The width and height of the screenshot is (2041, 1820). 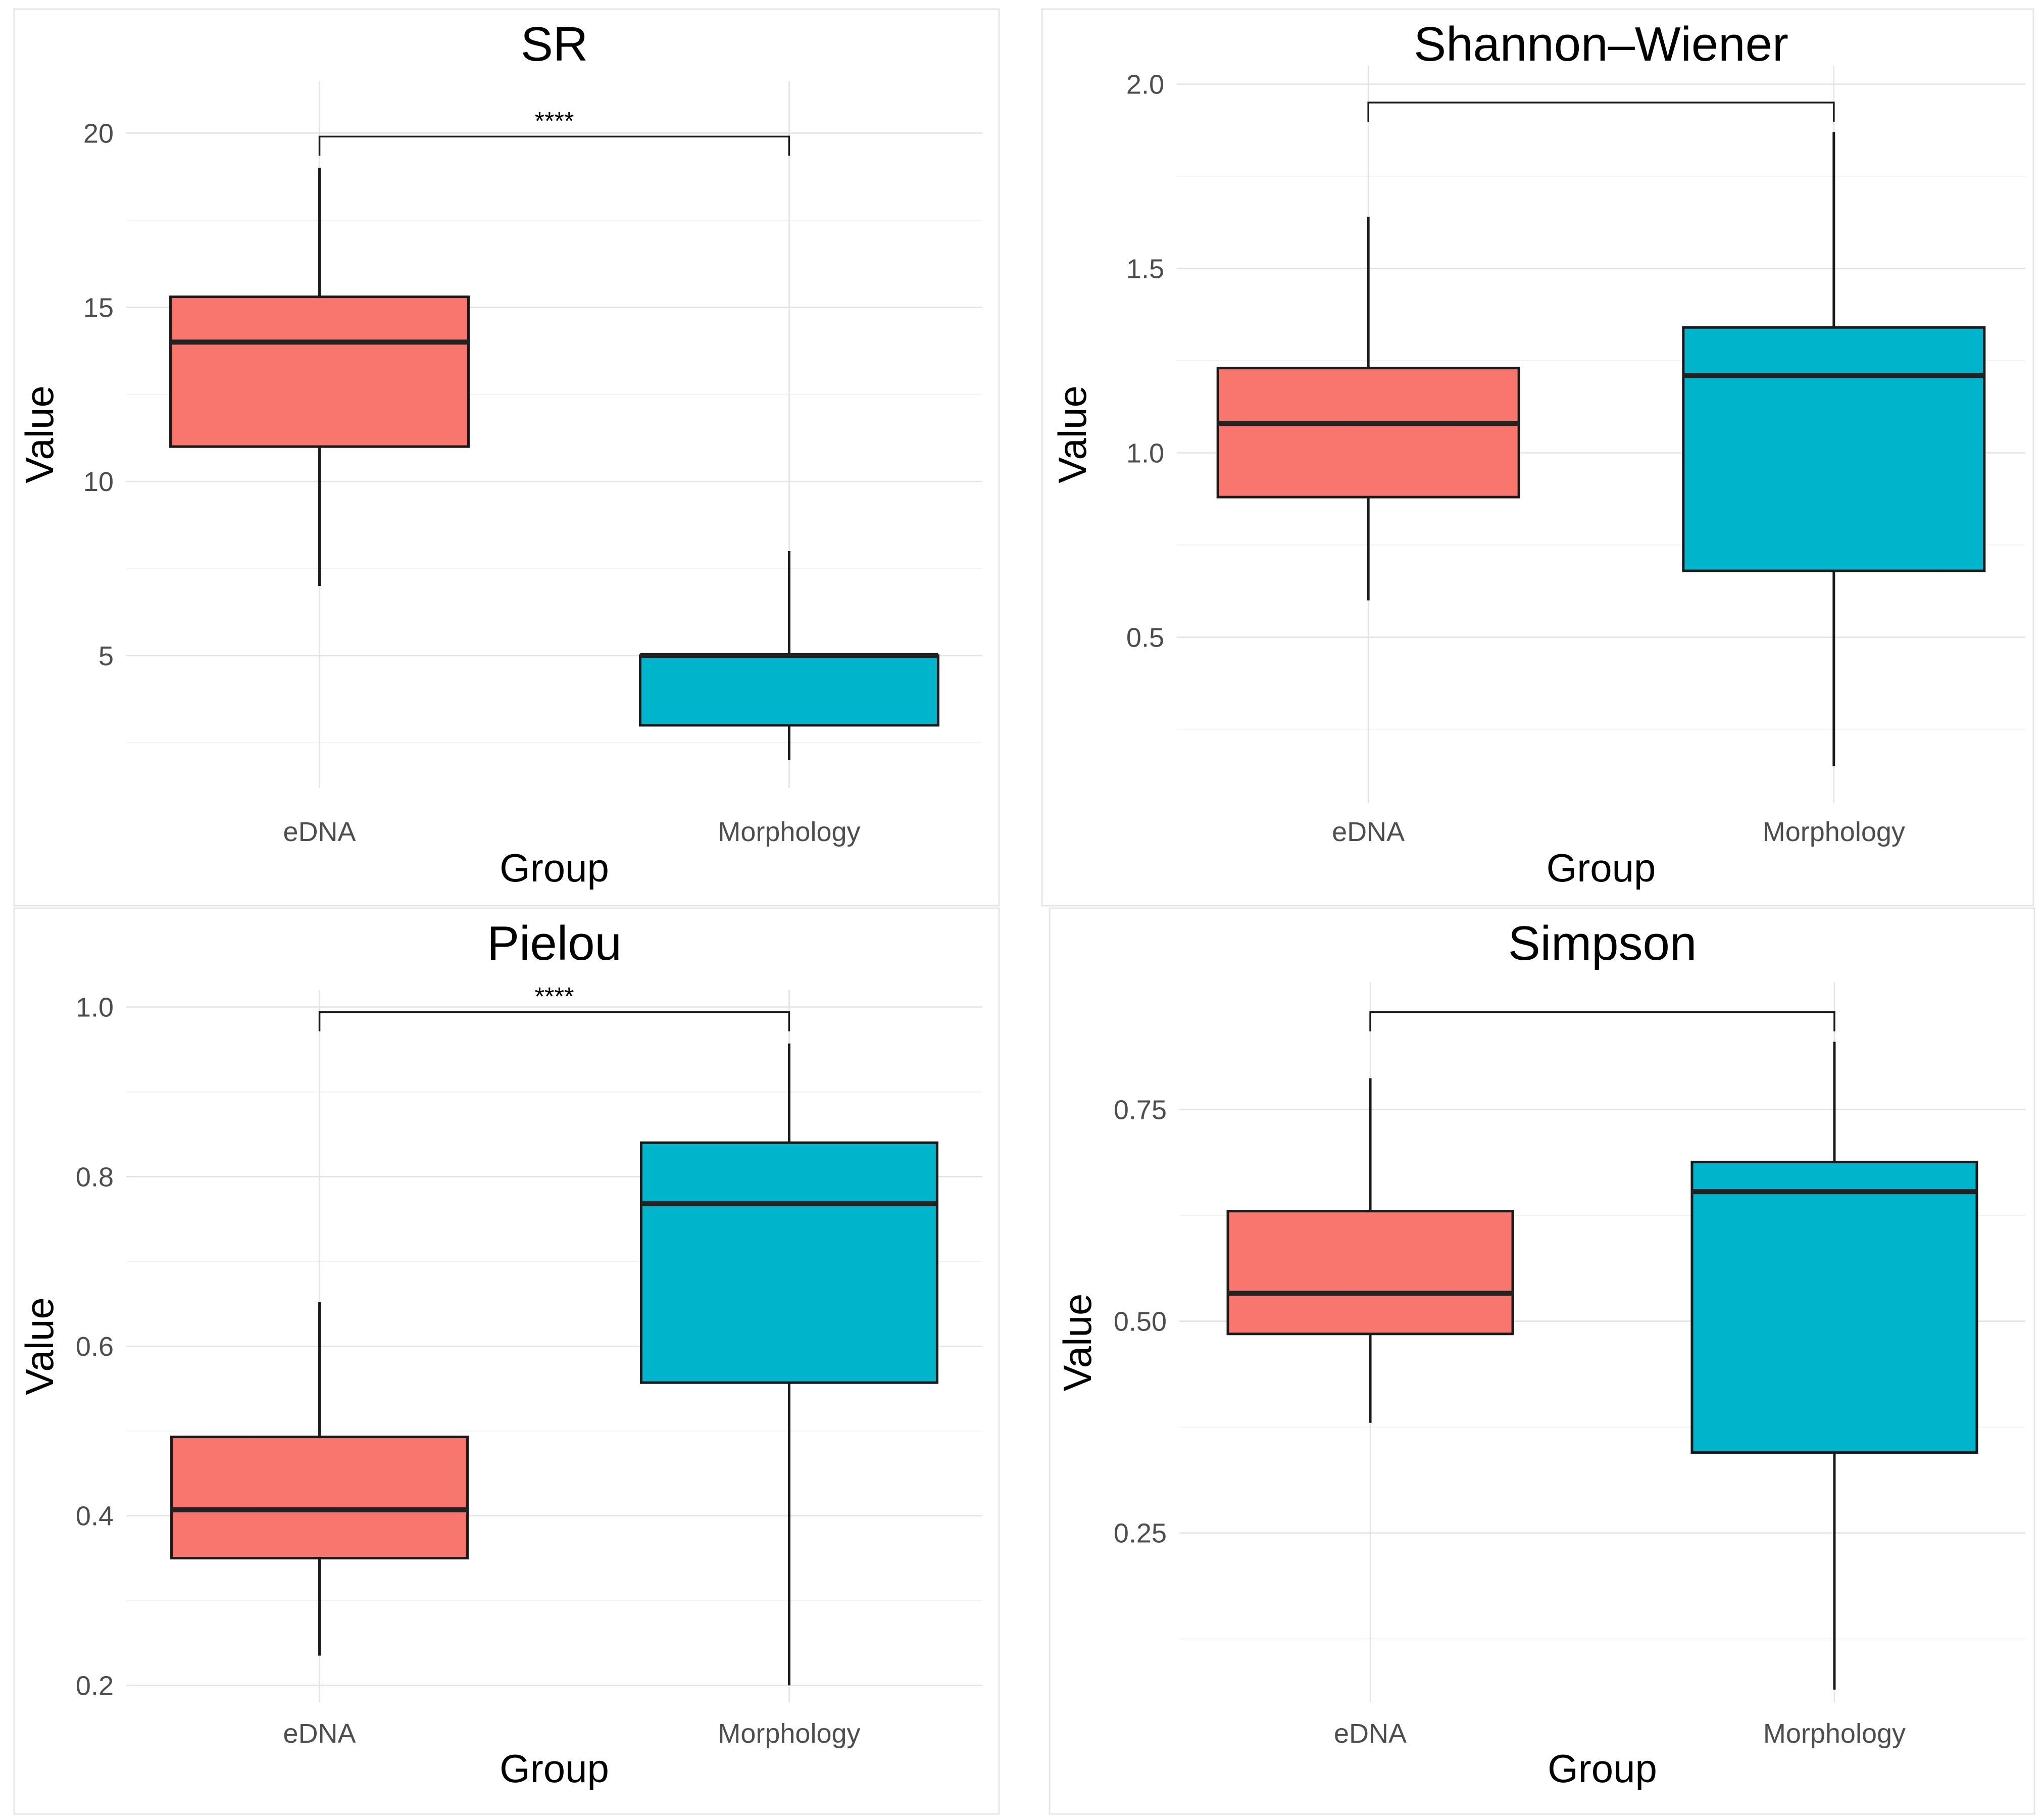 I want to click on y-tick-label: 15, so click(x=98, y=307).